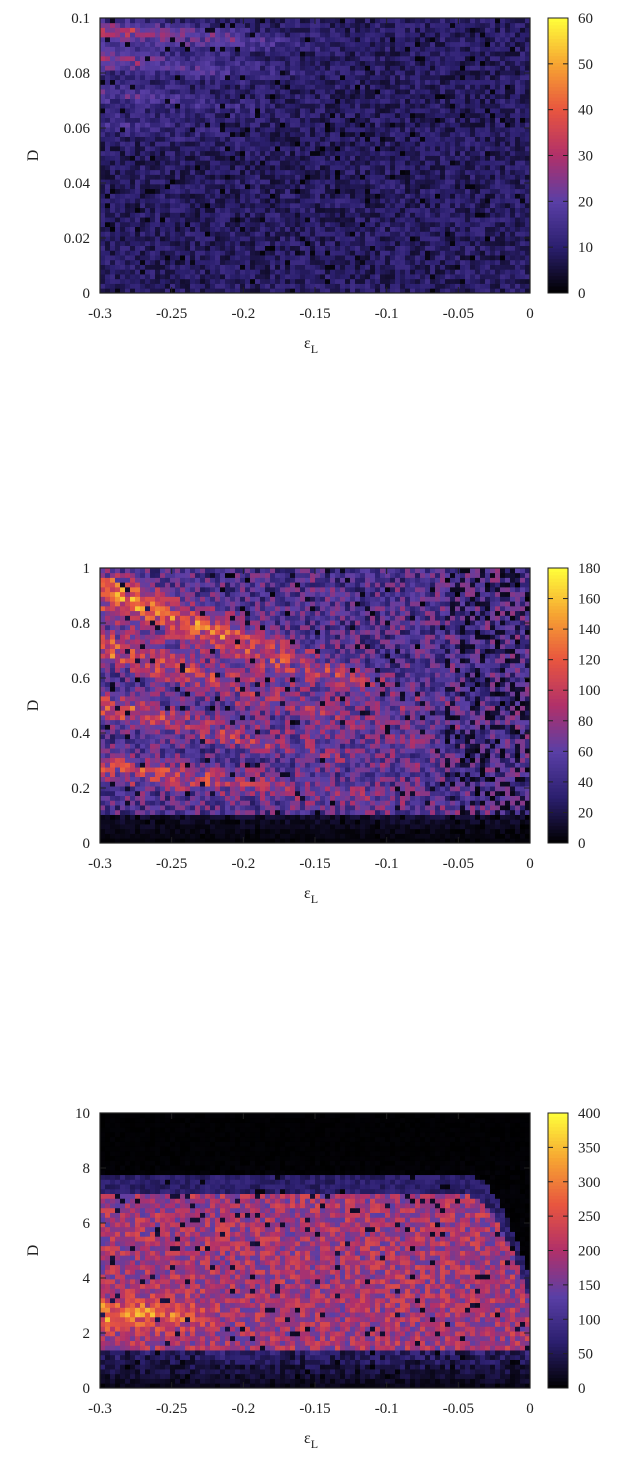  What do you see at coordinates (77, 74) in the screenshot?
I see `y-tick-label: 0.08` at bounding box center [77, 74].